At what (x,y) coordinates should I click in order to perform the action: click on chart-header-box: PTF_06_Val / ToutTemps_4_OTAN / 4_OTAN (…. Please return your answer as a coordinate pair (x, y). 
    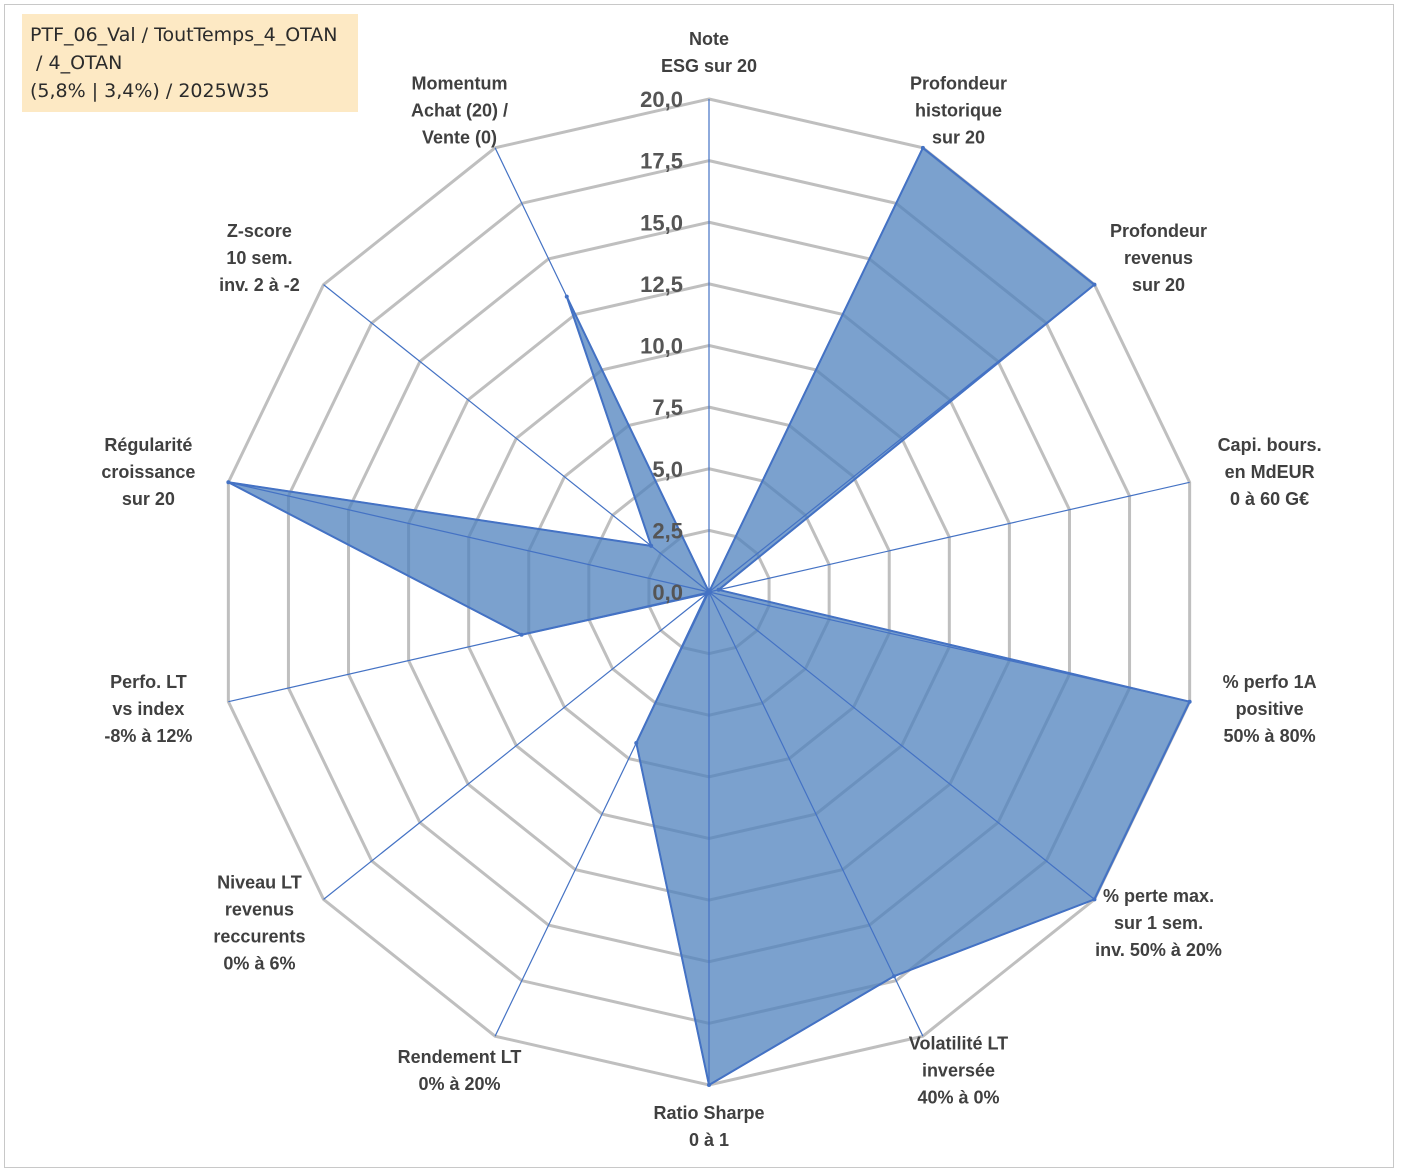
    Looking at the image, I should click on (190, 63).